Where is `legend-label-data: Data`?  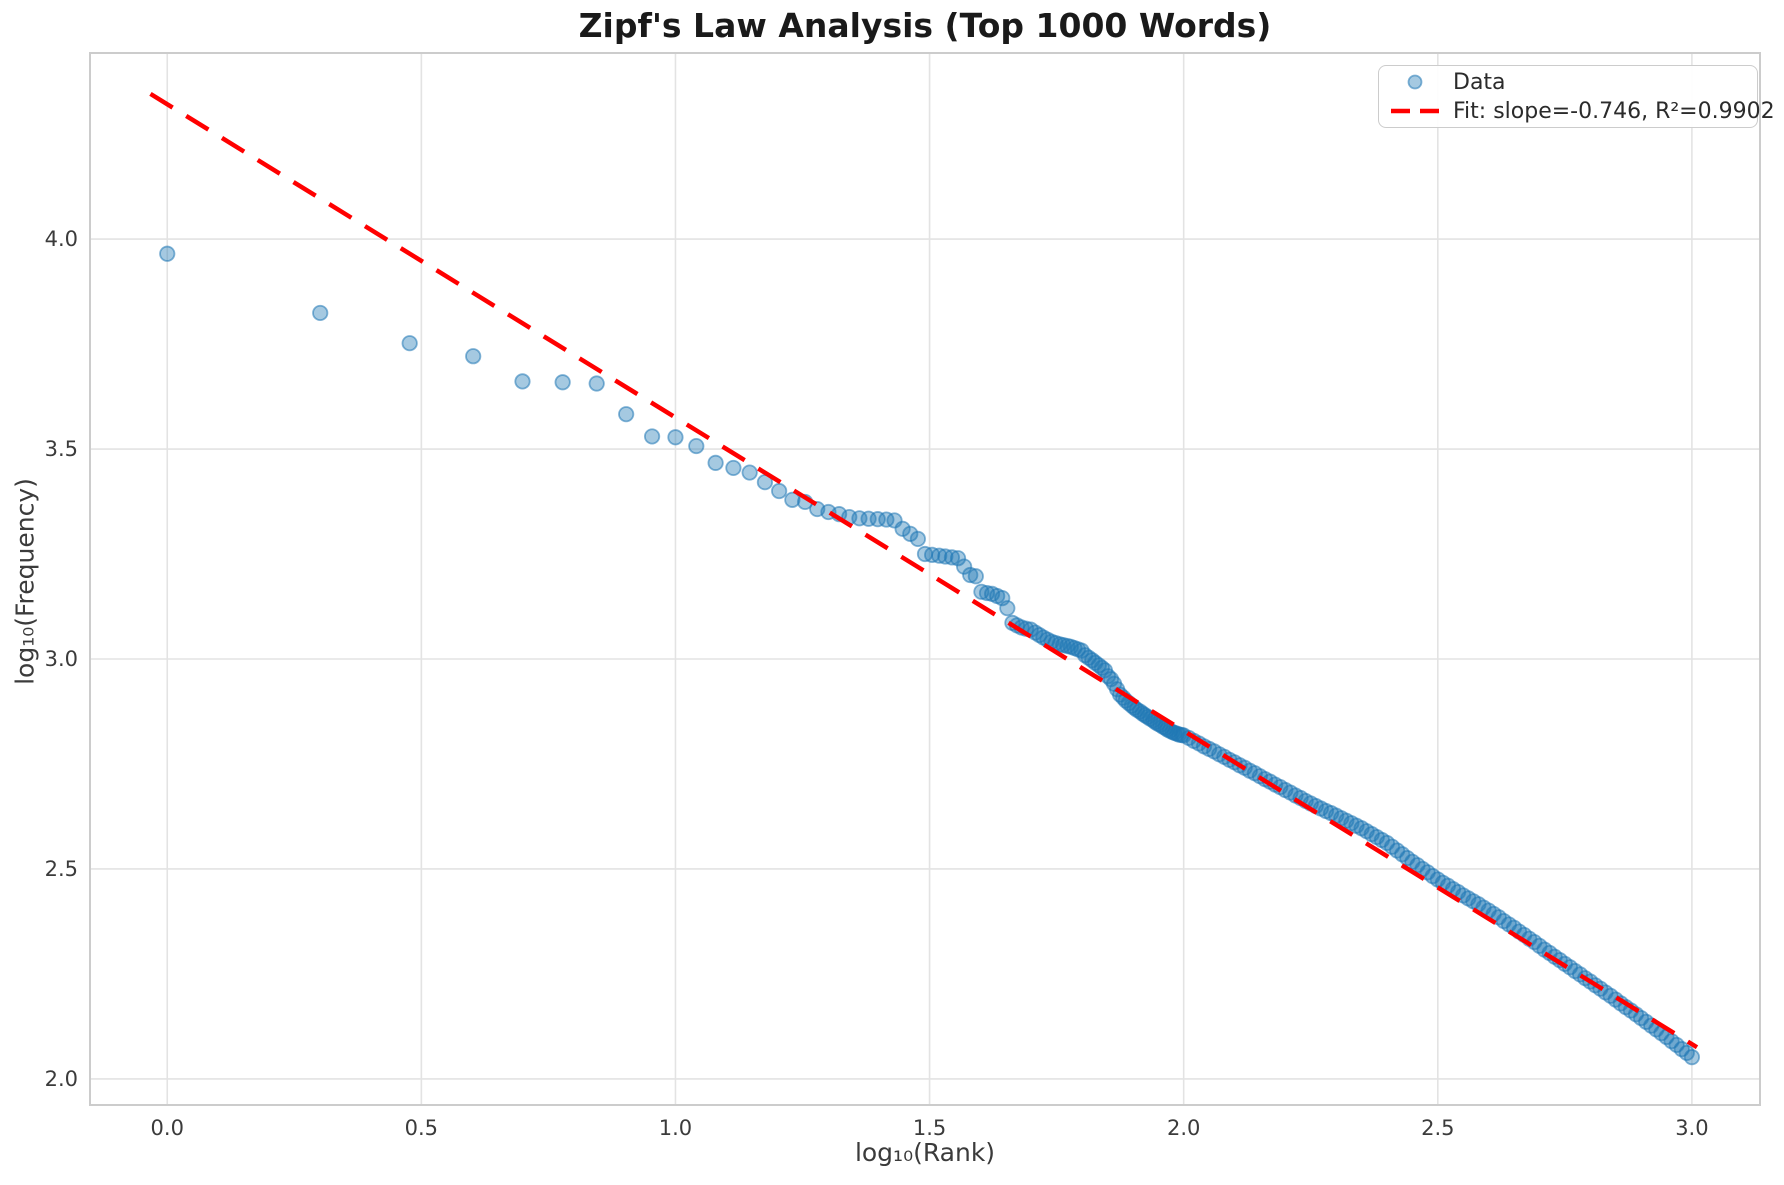 legend-label-data: Data is located at coordinates (1479, 82).